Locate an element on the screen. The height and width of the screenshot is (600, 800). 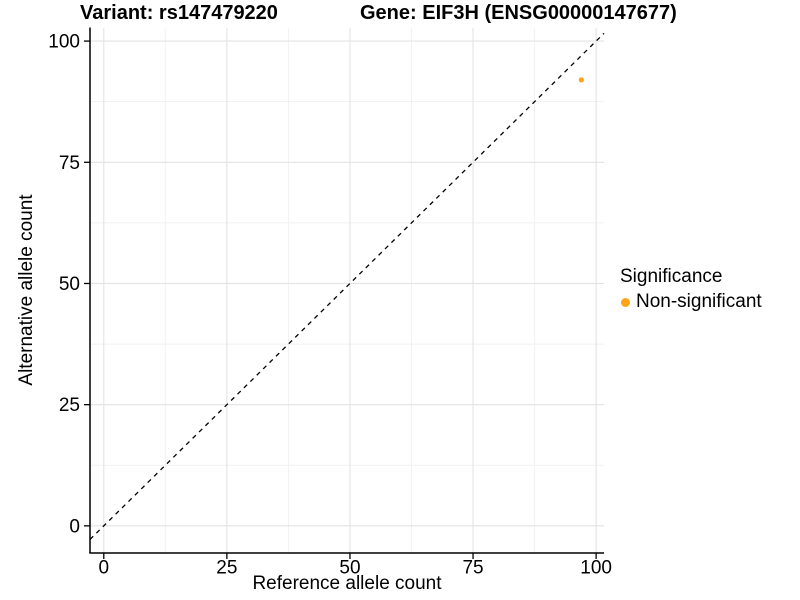
legend: Significance Non-significant is located at coordinates (691, 289).